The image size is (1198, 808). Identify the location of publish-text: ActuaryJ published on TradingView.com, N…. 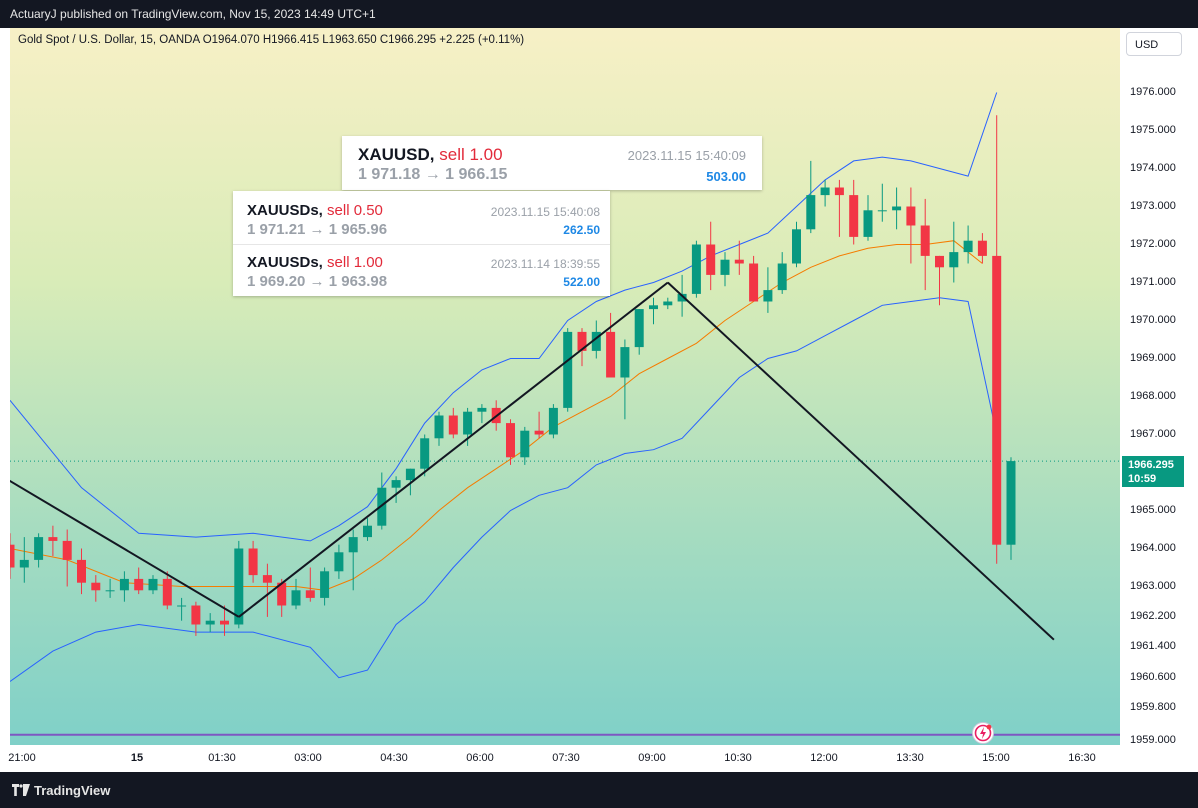
(193, 14).